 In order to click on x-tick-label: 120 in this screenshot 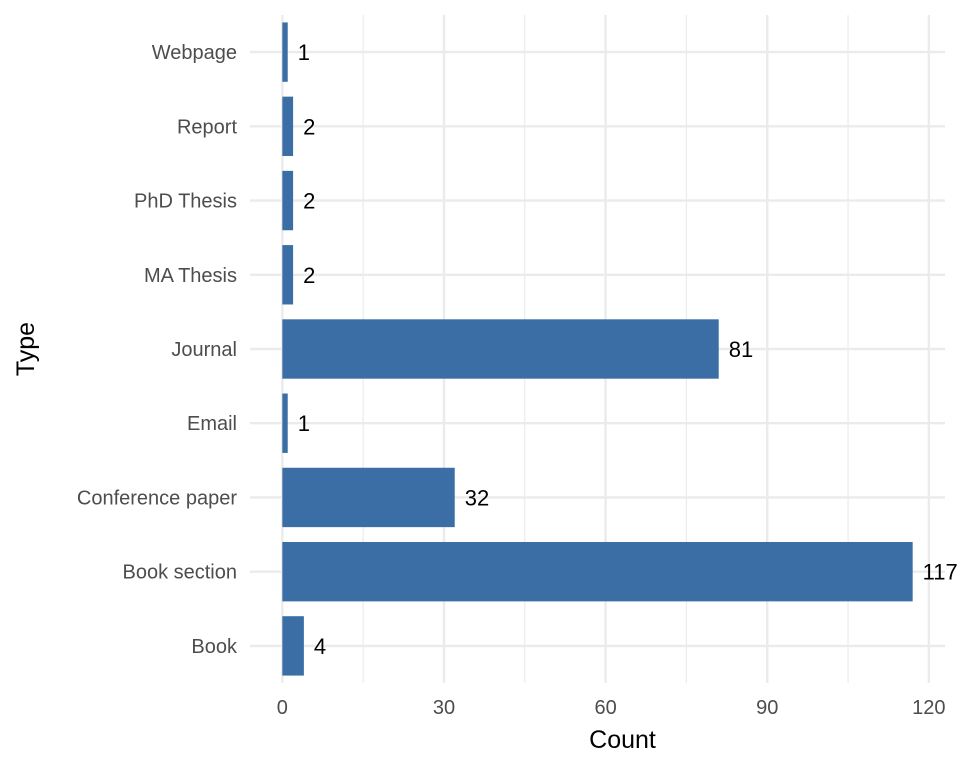, I will do `click(928, 708)`.